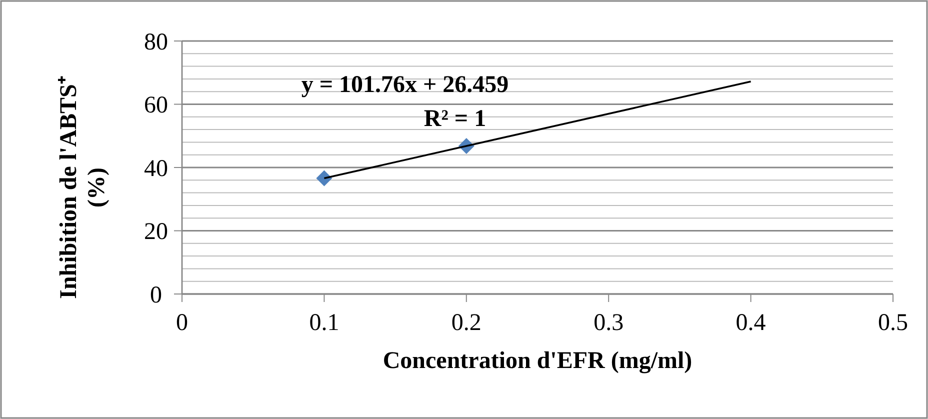  What do you see at coordinates (455, 119) in the screenshot?
I see `annotation: R² = 1` at bounding box center [455, 119].